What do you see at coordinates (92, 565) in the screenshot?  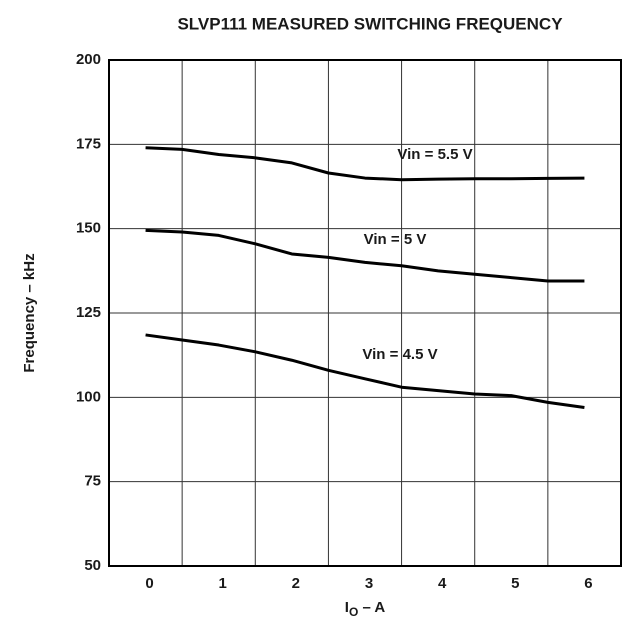 I see `y-tick-label: 50` at bounding box center [92, 565].